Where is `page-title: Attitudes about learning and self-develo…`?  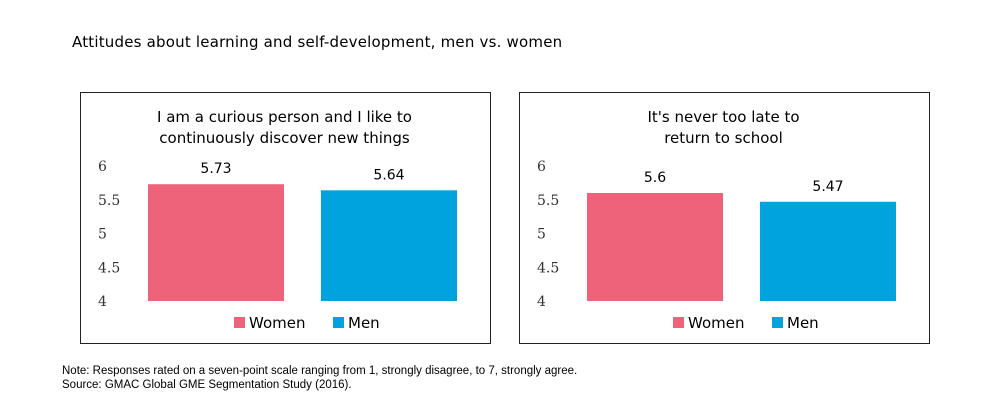
page-title: Attitudes about learning and self-develo… is located at coordinates (317, 42).